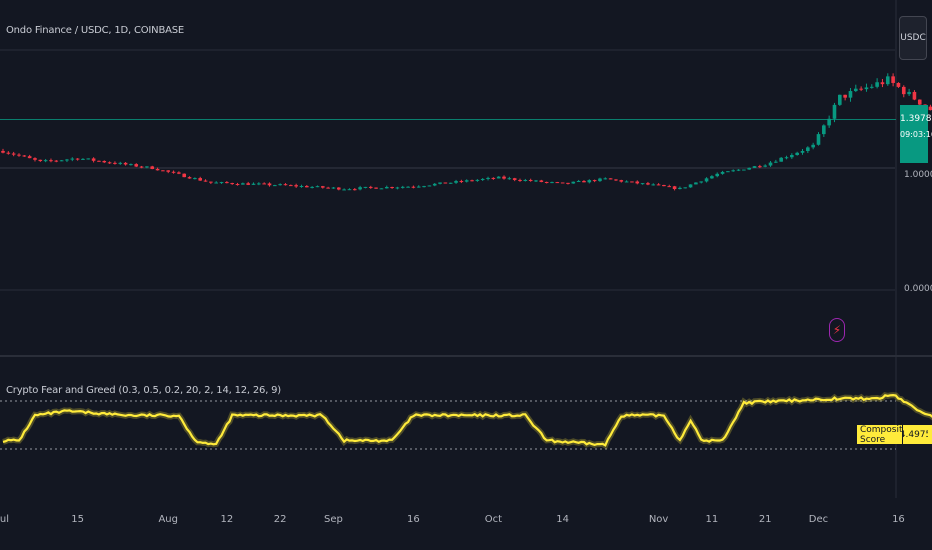 The image size is (932, 550). Describe the element at coordinates (562, 519) in the screenshot. I see `time-axis-label: 14` at that location.